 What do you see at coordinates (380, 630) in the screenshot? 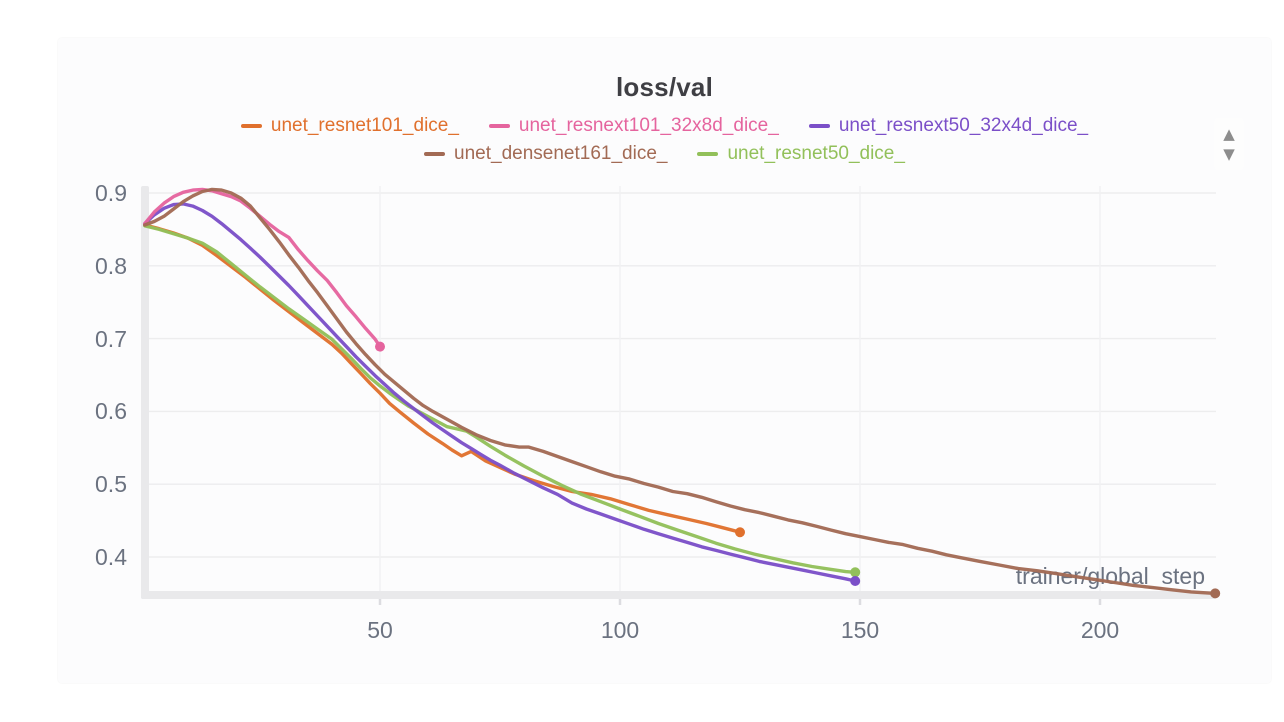
I see `x-tick-label: 50` at bounding box center [380, 630].